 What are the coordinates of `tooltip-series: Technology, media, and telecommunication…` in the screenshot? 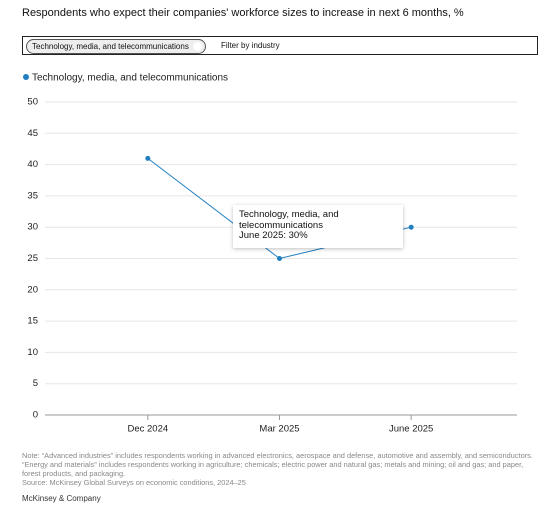 It's located at (289, 220).